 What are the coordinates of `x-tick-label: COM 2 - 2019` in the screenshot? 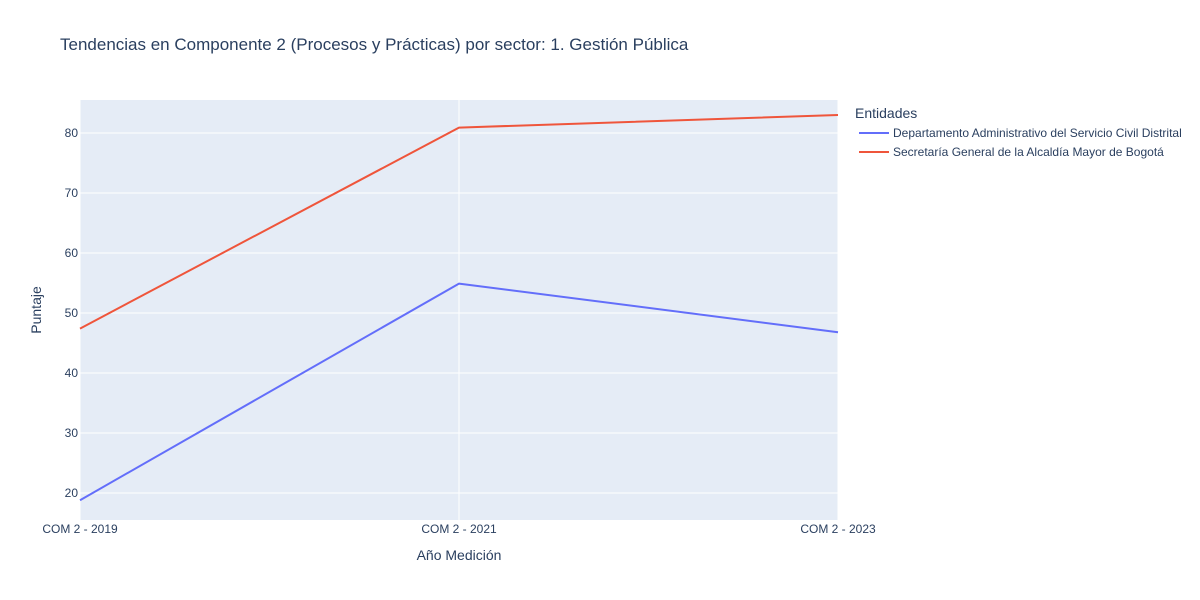 It's located at (80, 529).